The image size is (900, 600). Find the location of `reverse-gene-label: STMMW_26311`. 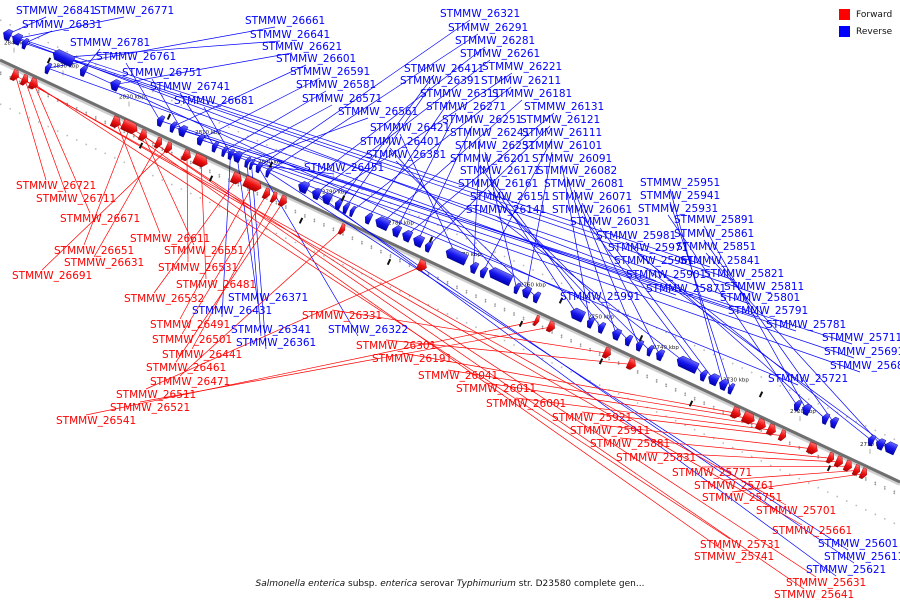

reverse-gene-label: STMMW_26311 is located at coordinates (460, 94).